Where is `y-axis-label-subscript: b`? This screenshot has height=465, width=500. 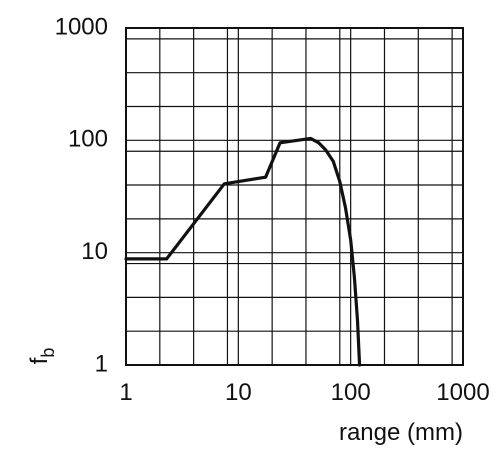
y-axis-label-subscript: b is located at coordinates (48, 353).